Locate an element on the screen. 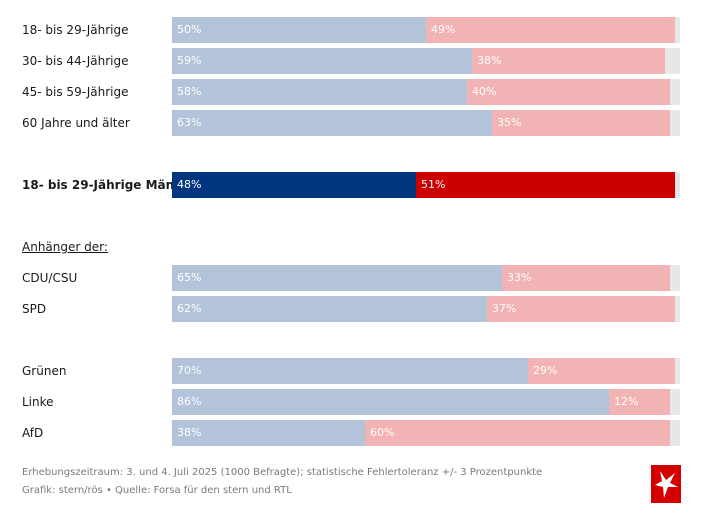 This screenshot has width=705, height=531. bar-track: 86% 12% is located at coordinates (426, 402).